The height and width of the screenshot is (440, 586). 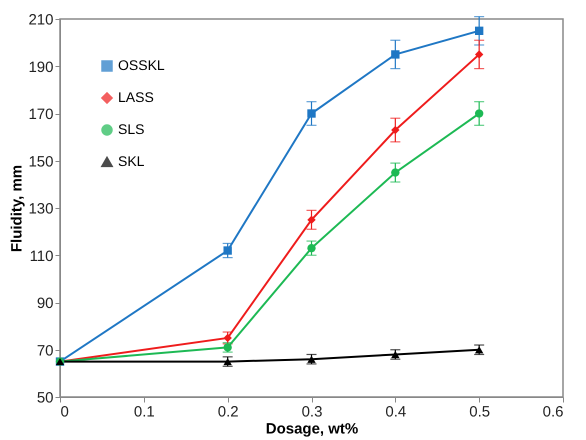 I want to click on y-axis-title: Fluidity, mm, so click(x=17, y=208).